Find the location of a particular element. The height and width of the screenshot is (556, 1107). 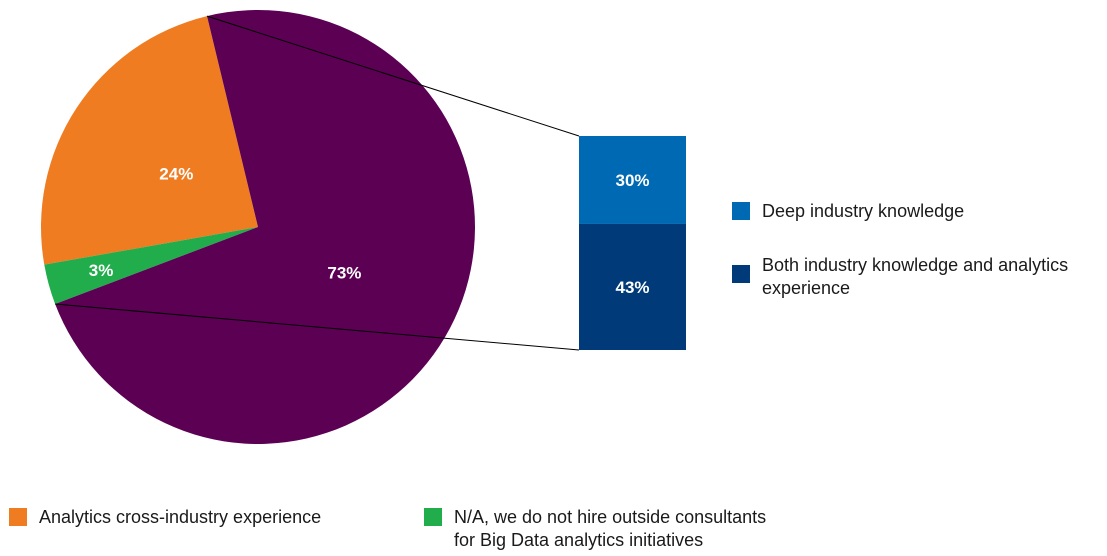

pie-label-73: 73% is located at coordinates (344, 273).